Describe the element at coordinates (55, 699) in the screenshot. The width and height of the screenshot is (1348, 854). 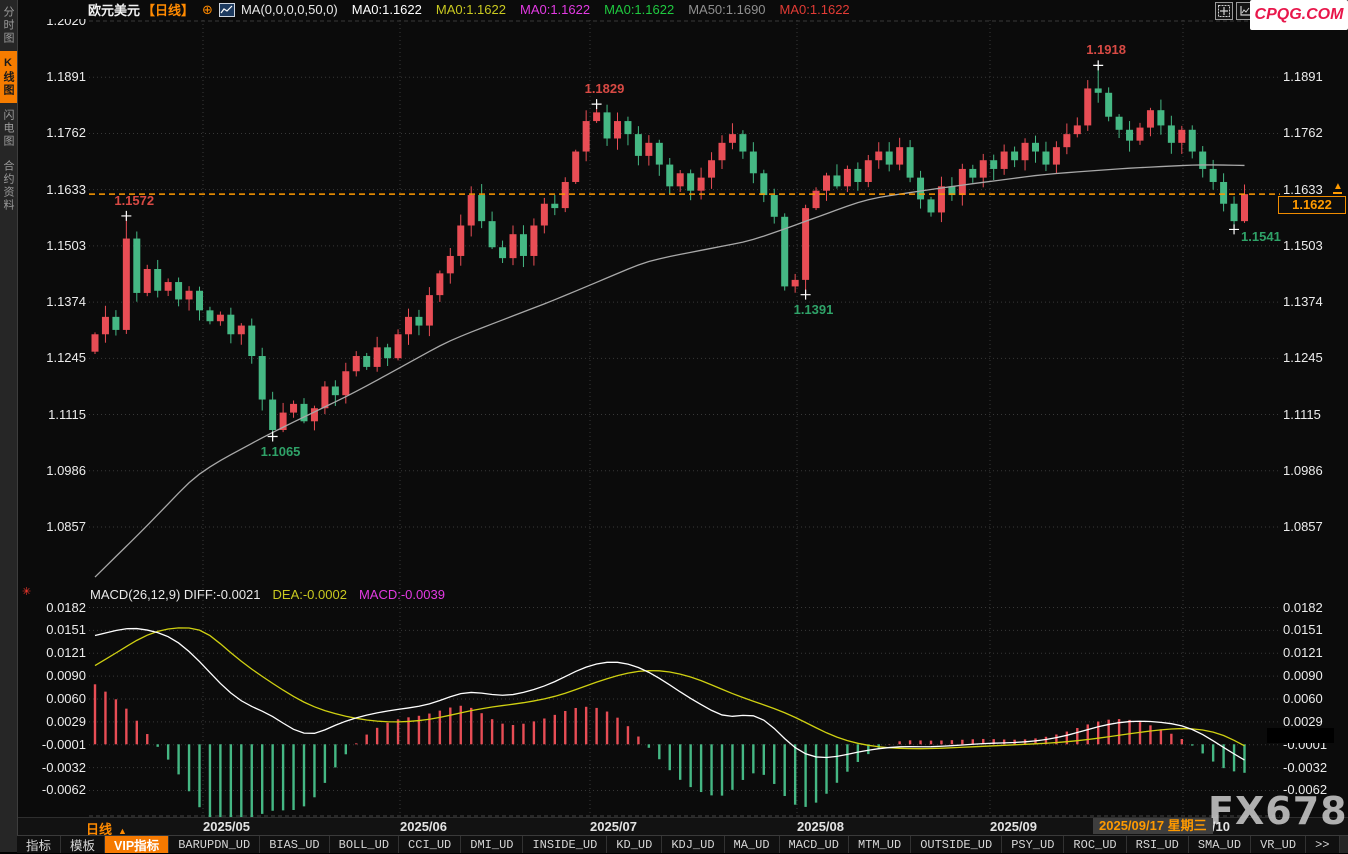
I see `macd-axis-left-4: 0.0060` at that location.